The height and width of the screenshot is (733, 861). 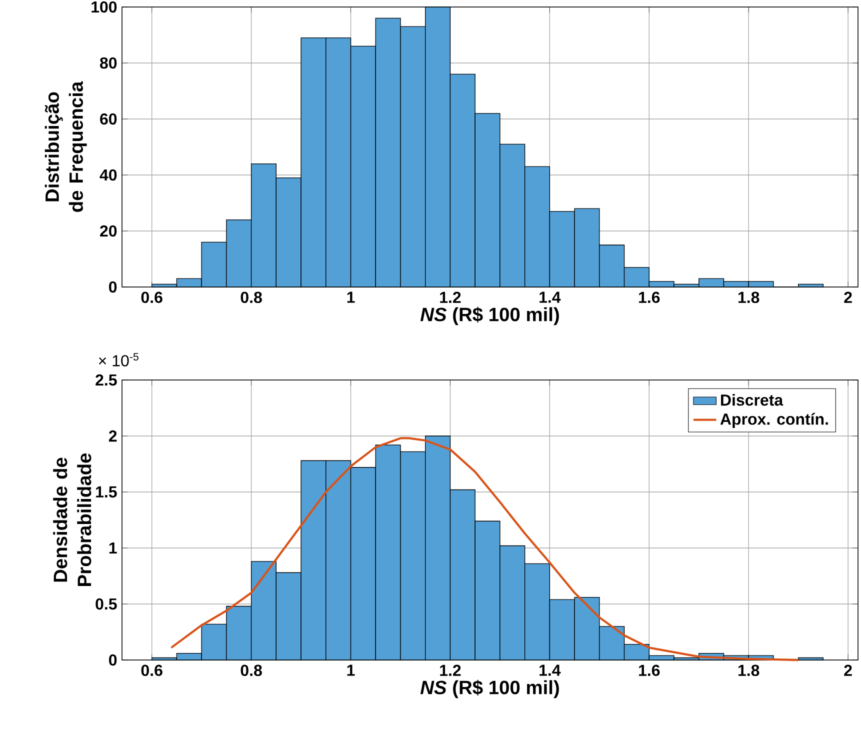 I want to click on y-tick-label: 0.5, so click(x=106, y=604).